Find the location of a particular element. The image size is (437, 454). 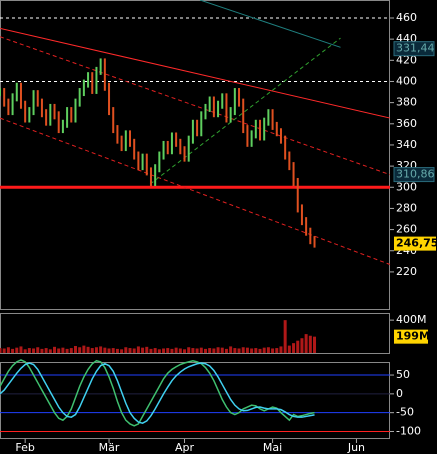

y-tick-label: 420 is located at coordinates (406, 59).